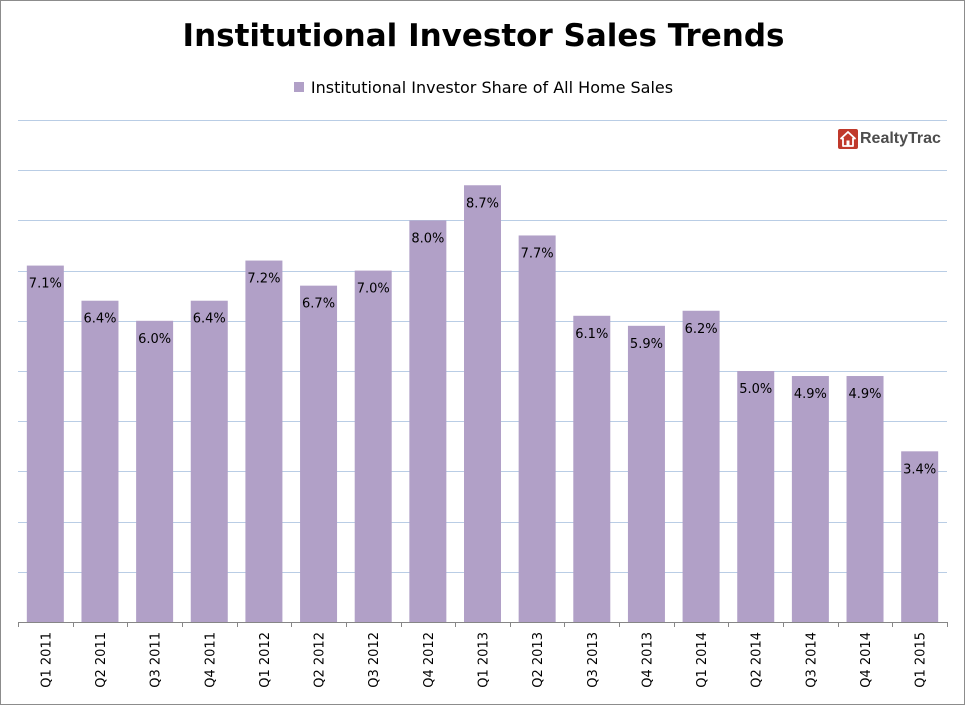 This screenshot has width=967, height=707. I want to click on x-tick-label: Q4 2014, so click(866, 660).